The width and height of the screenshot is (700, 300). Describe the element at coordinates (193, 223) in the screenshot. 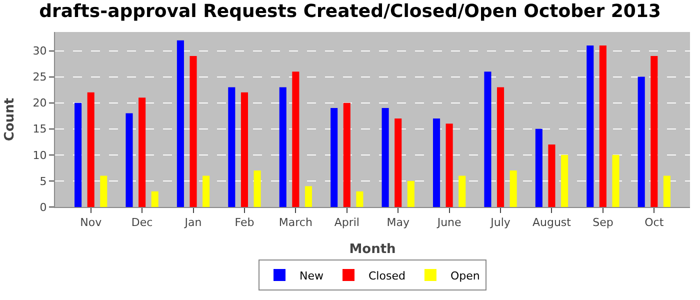

I see `x-tick-label: Jan` at that location.